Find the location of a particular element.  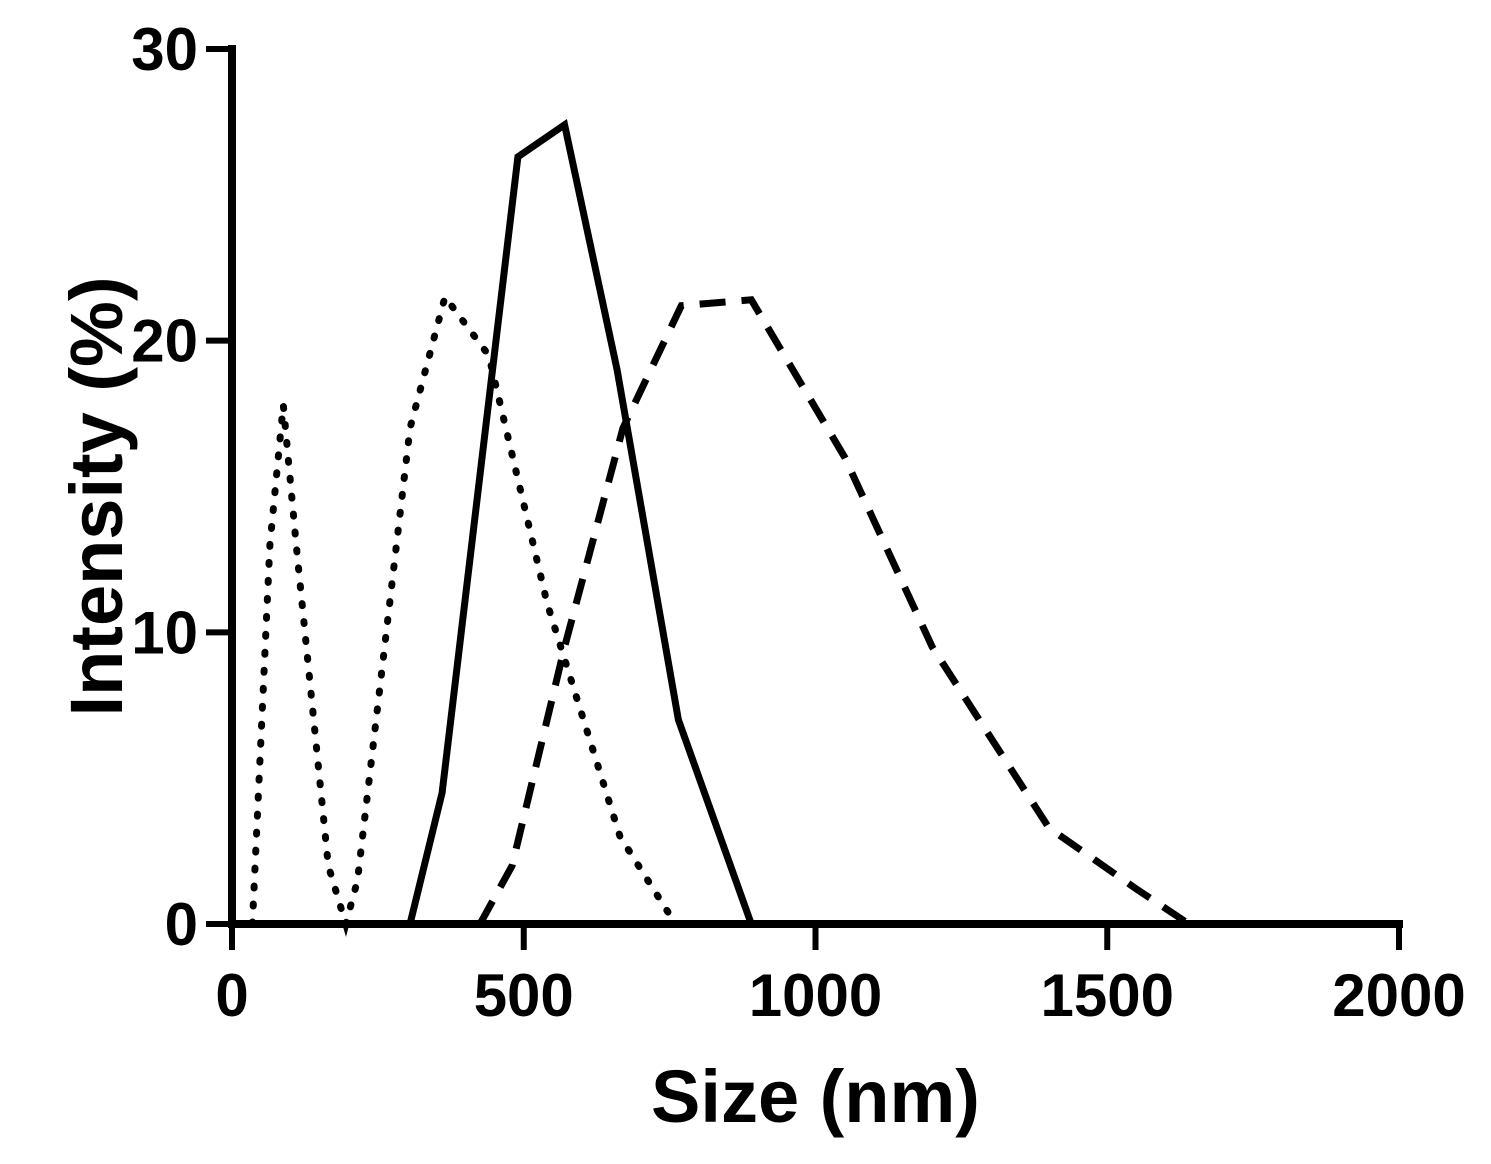

y-tick-label: 30 is located at coordinates (164, 49).